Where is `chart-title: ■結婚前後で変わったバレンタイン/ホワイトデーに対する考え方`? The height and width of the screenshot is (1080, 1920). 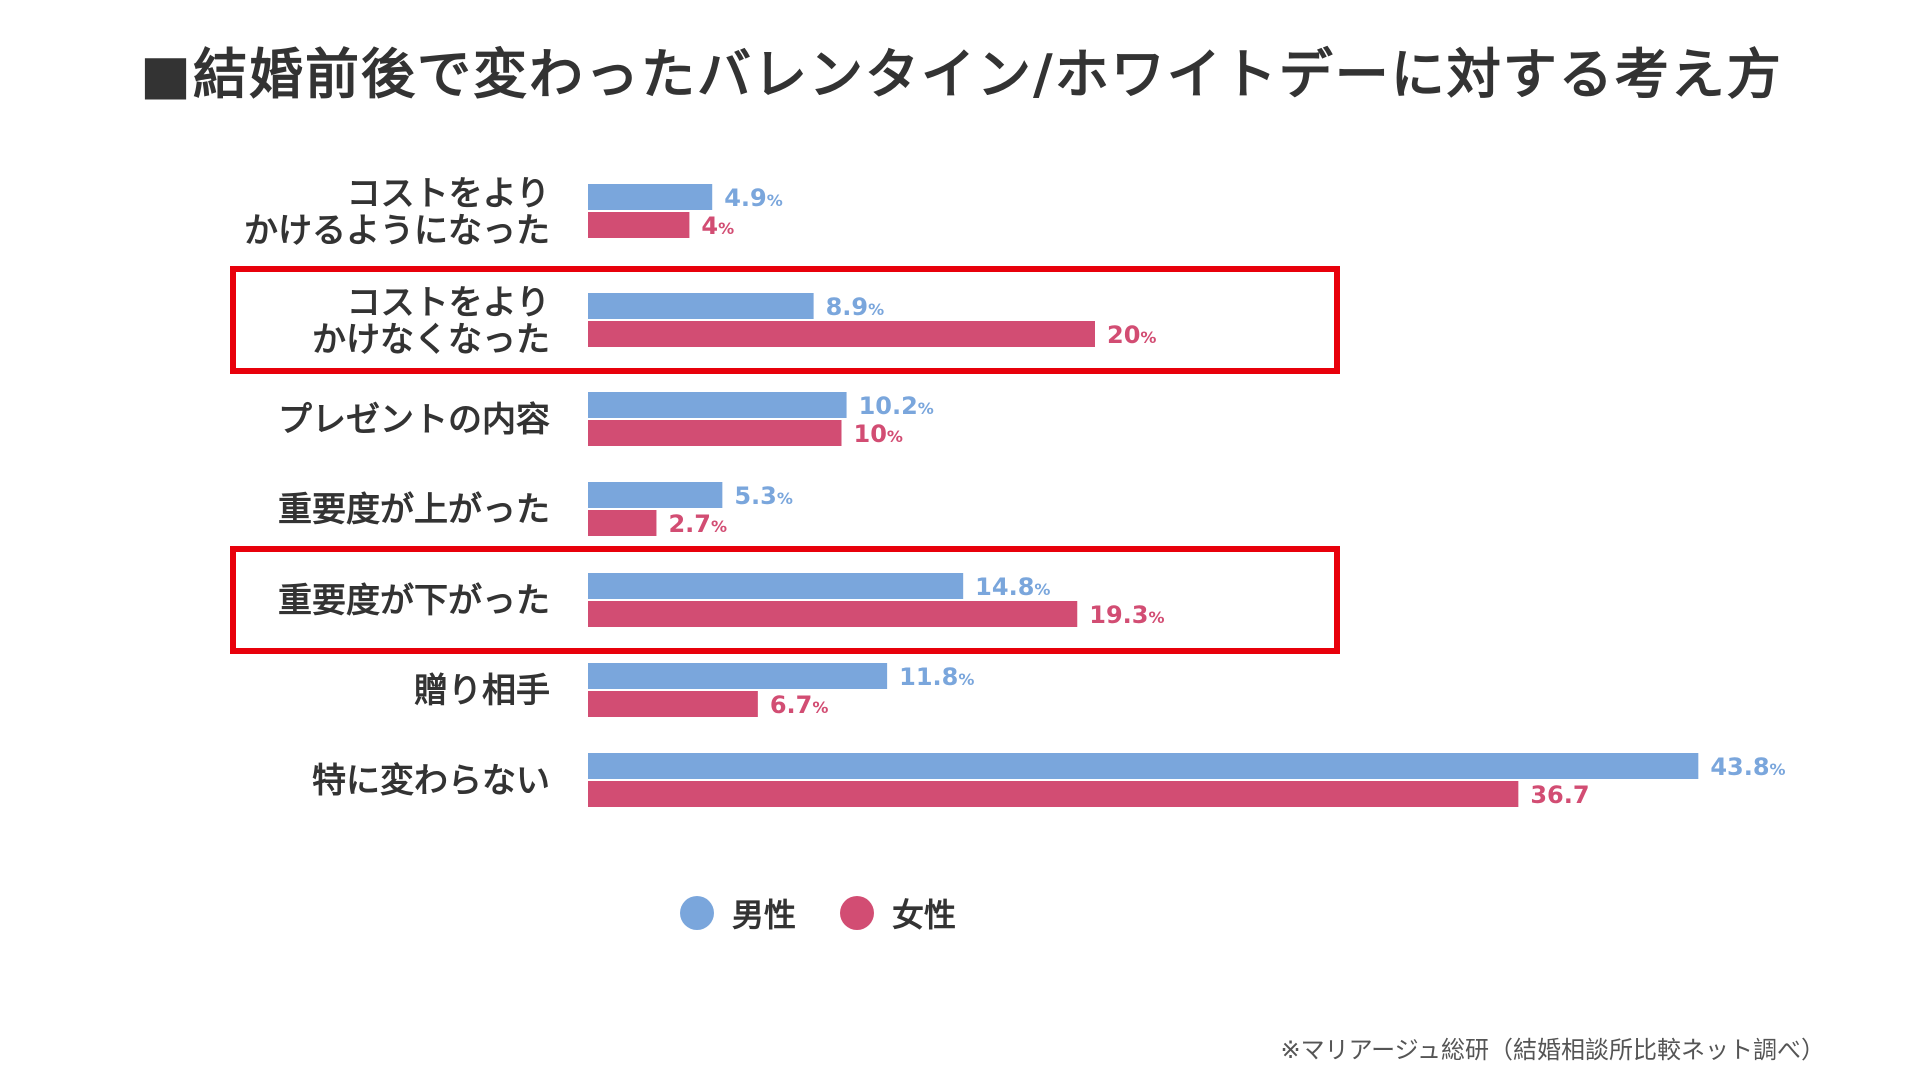 chart-title: ■結婚前後で変わったバレンタイン/ホワイトデーに対する考え方 is located at coordinates (961, 74).